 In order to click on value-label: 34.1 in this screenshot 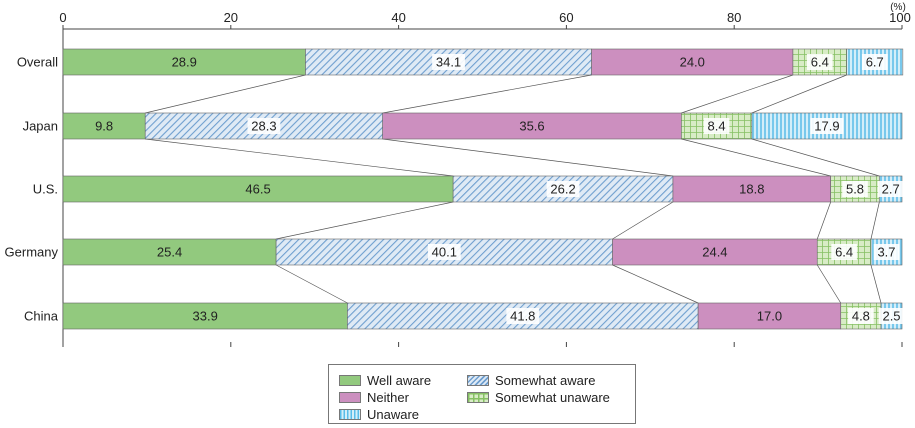, I will do `click(448, 62)`.